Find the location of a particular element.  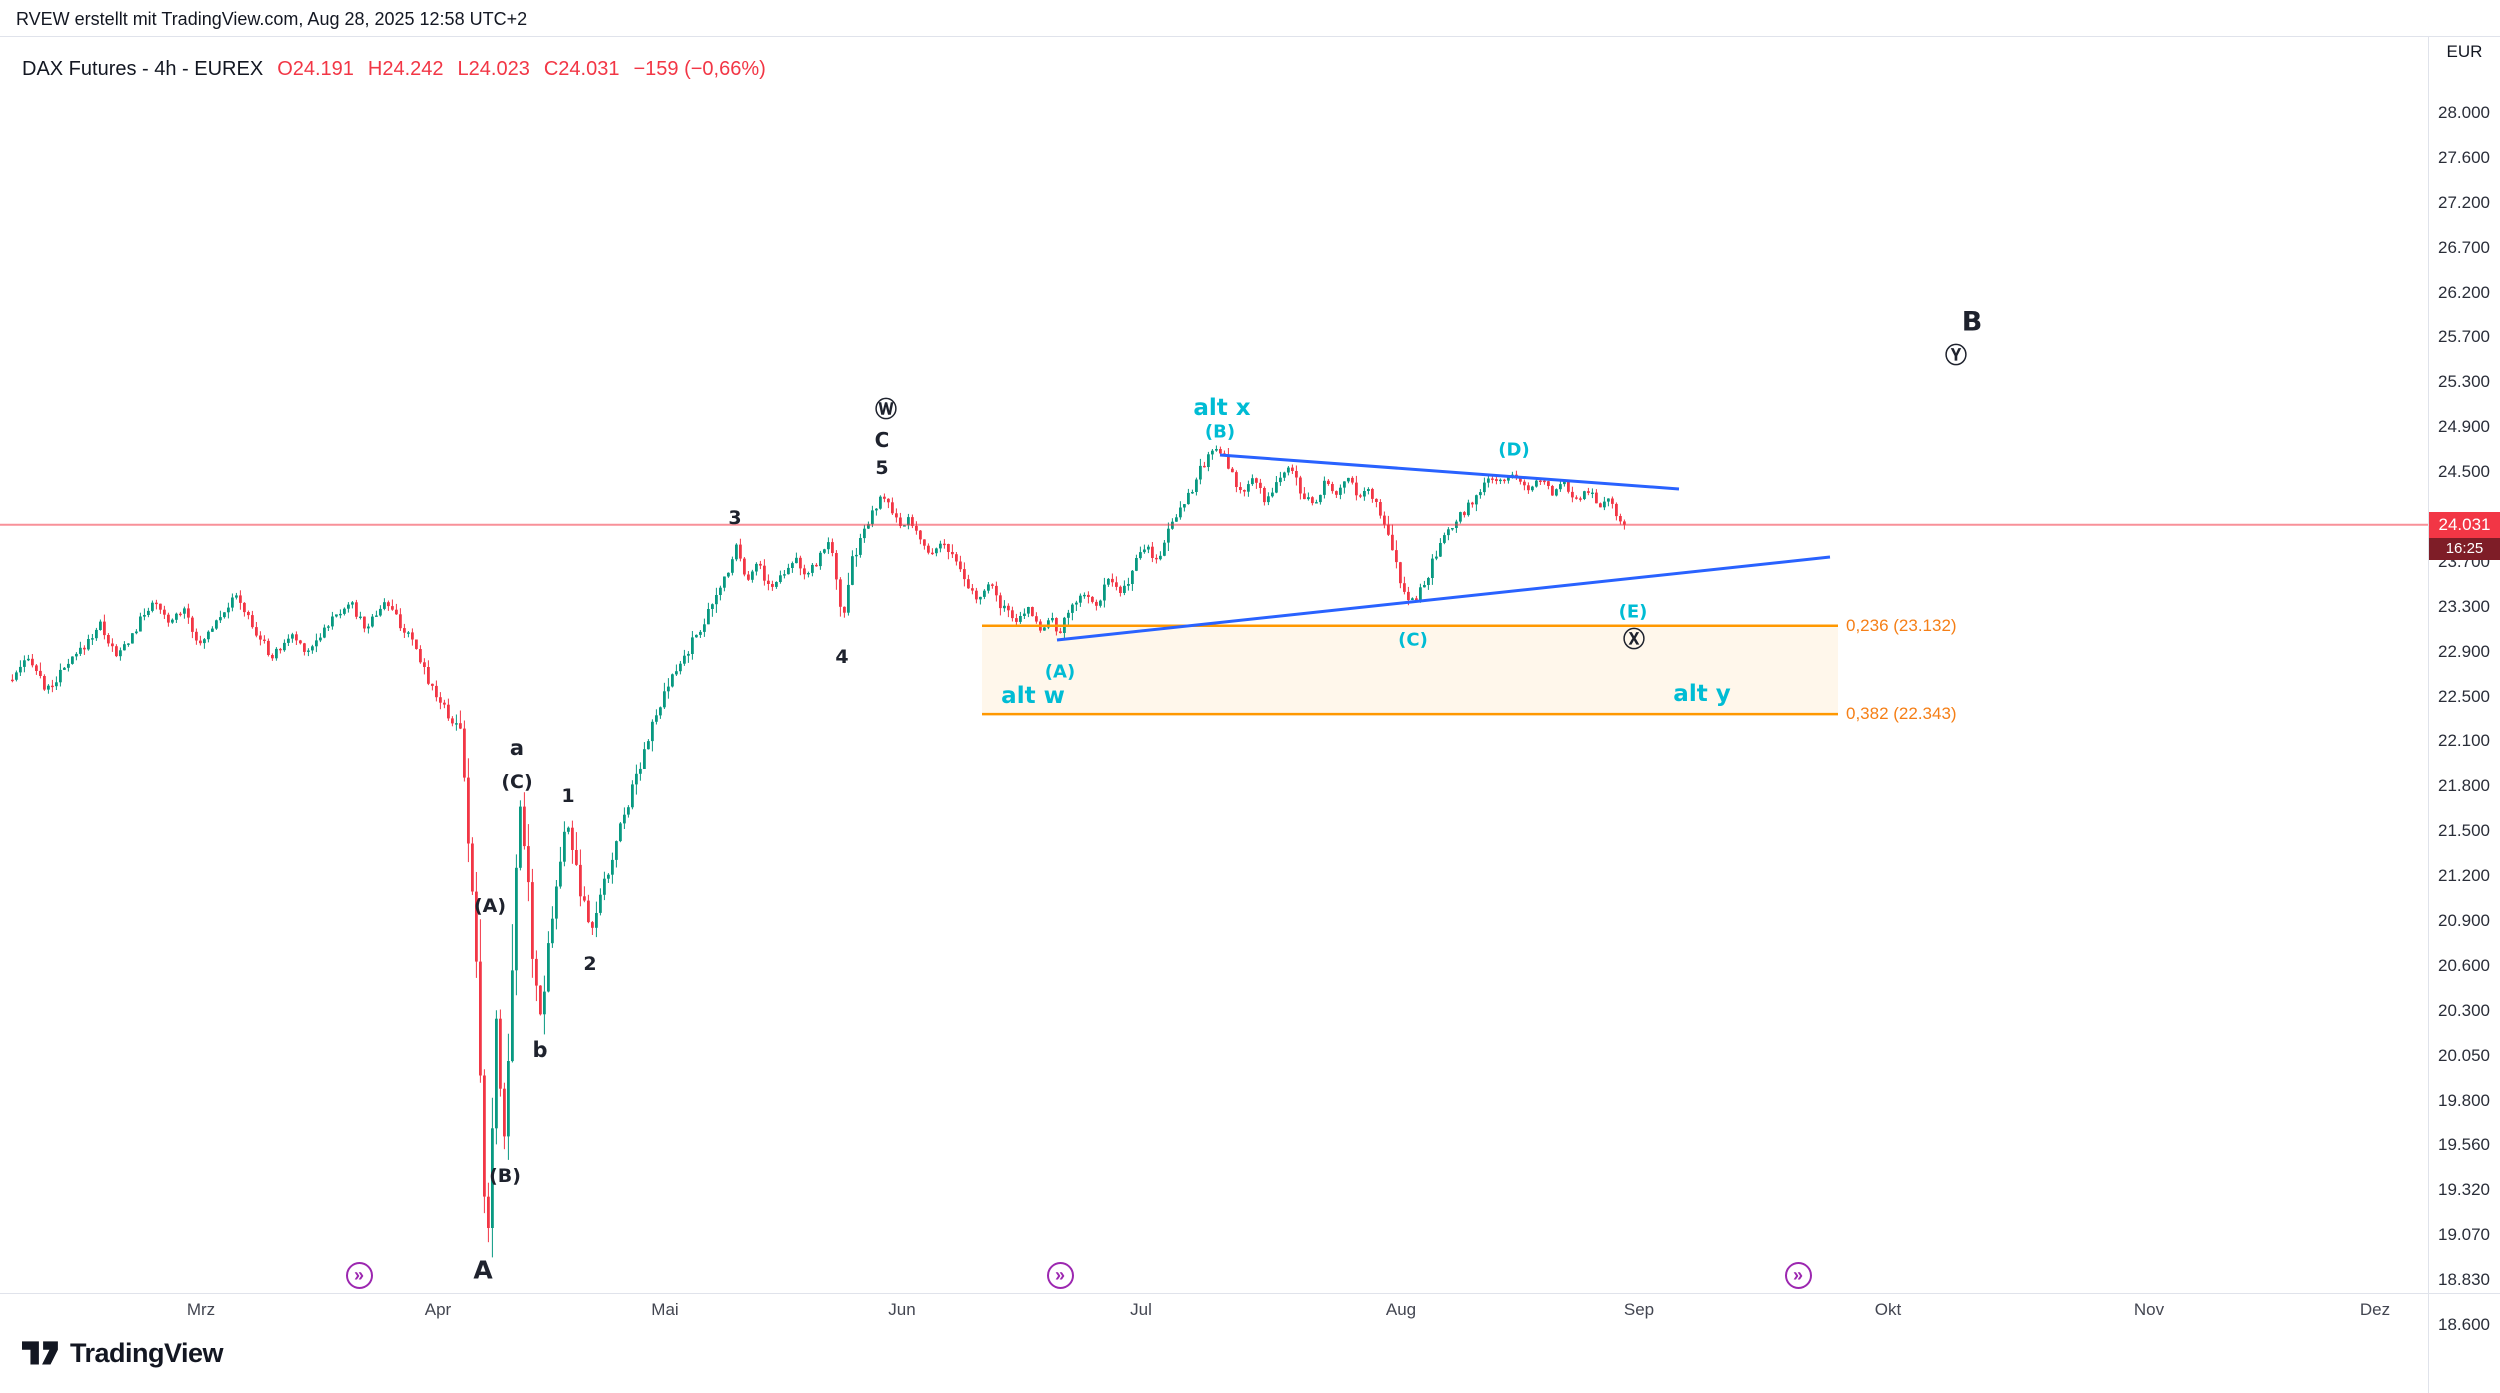

wave-label: (D) is located at coordinates (1514, 450).